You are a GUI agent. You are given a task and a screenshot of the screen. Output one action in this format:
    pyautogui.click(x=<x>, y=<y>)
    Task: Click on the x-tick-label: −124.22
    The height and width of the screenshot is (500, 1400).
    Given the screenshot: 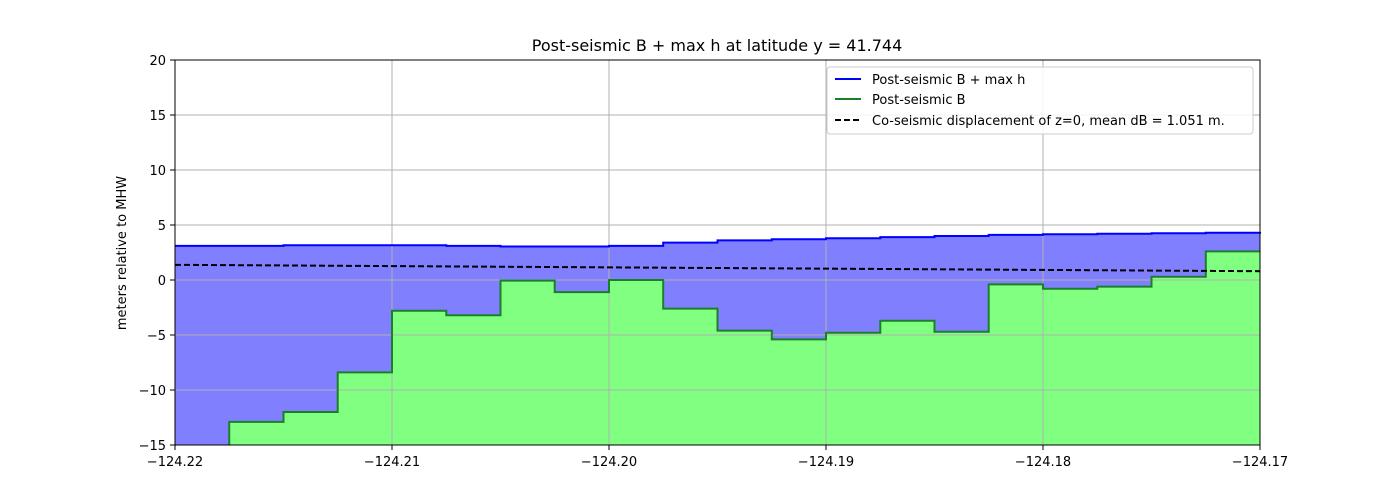 What is the action you would take?
    pyautogui.click(x=175, y=462)
    